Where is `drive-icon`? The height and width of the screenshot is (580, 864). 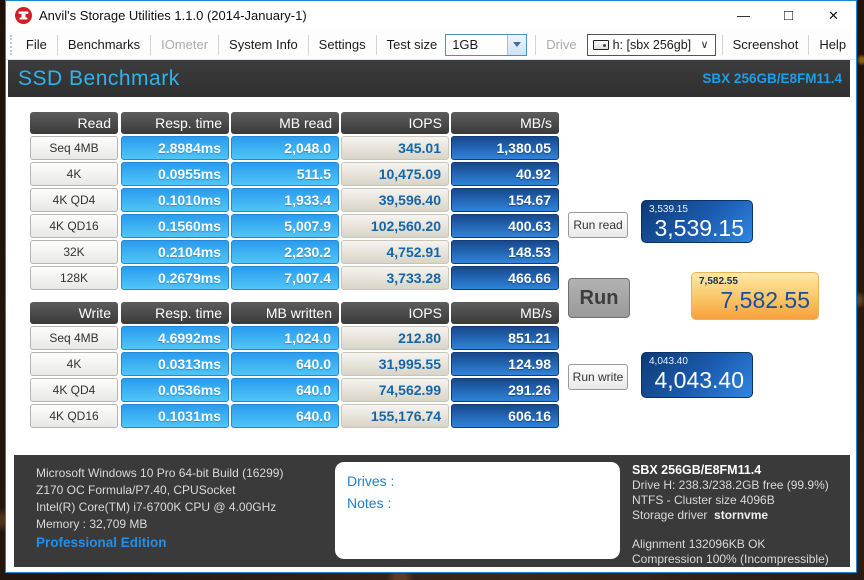 drive-icon is located at coordinates (600, 44).